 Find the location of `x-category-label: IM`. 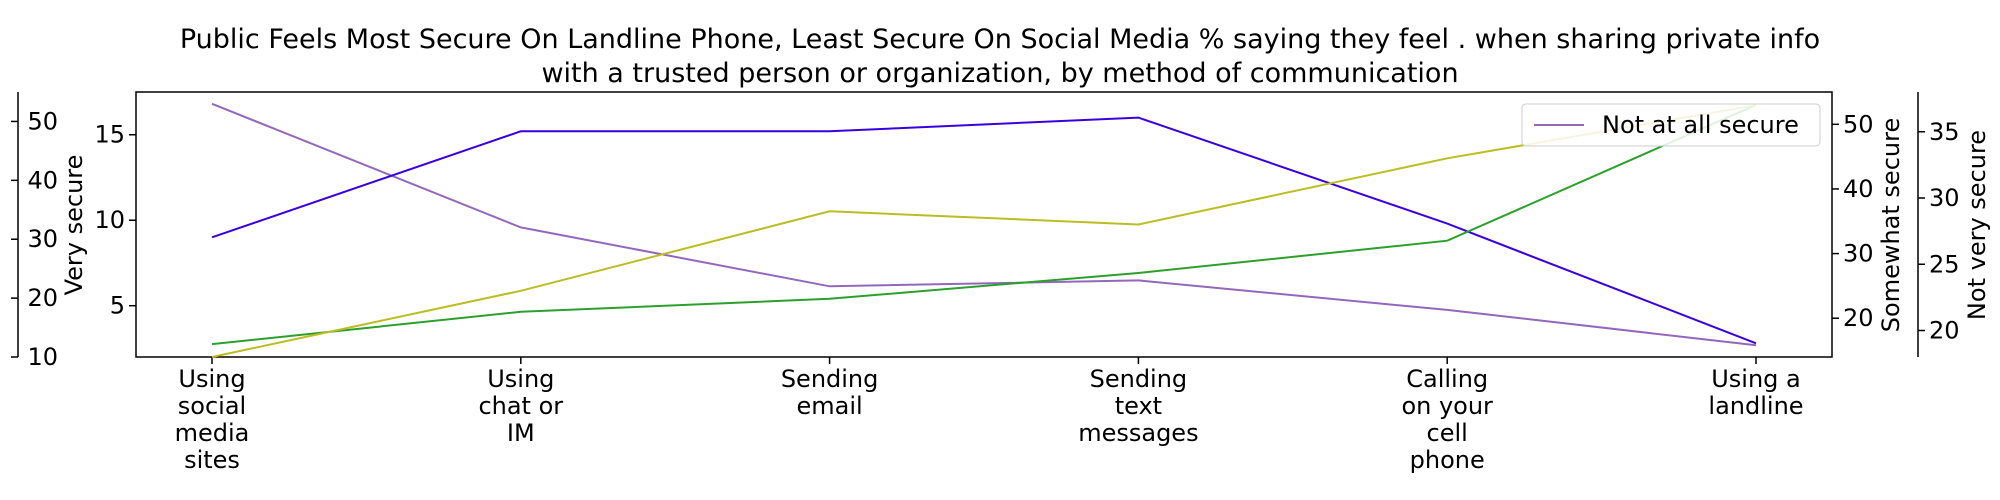

x-category-label: IM is located at coordinates (521, 433).